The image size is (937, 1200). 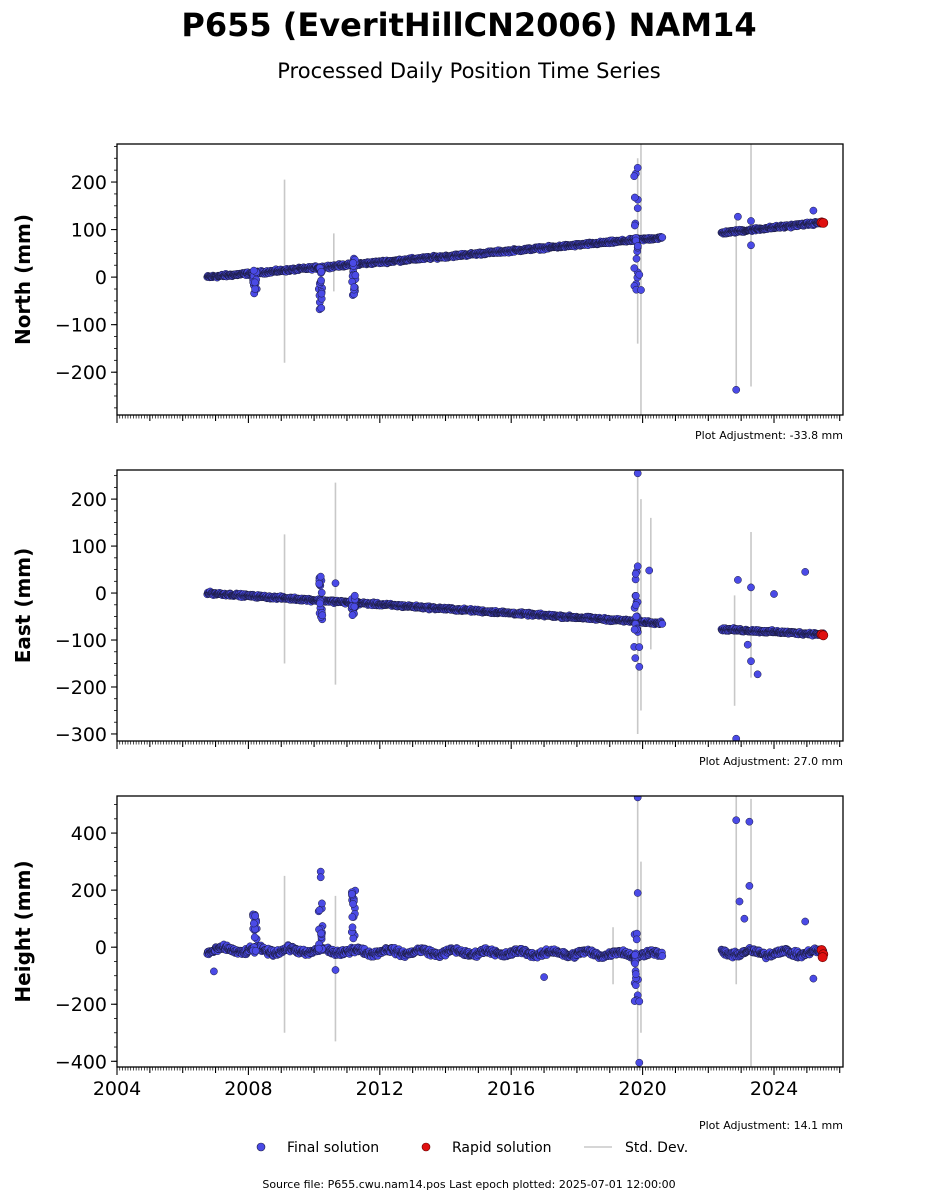 What do you see at coordinates (248, 1089) in the screenshot?
I see `height-xtick-label: 2008` at bounding box center [248, 1089].